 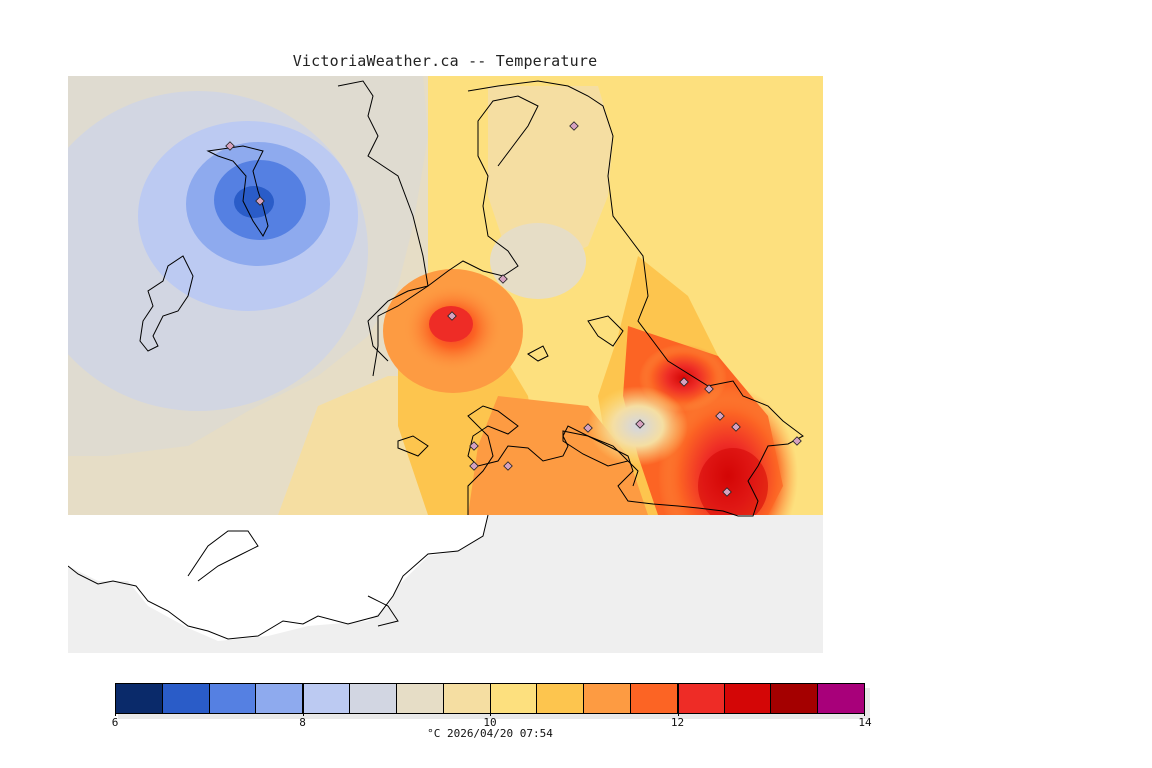 What do you see at coordinates (115, 722) in the screenshot?
I see `colorbar-tick-label: 6` at bounding box center [115, 722].